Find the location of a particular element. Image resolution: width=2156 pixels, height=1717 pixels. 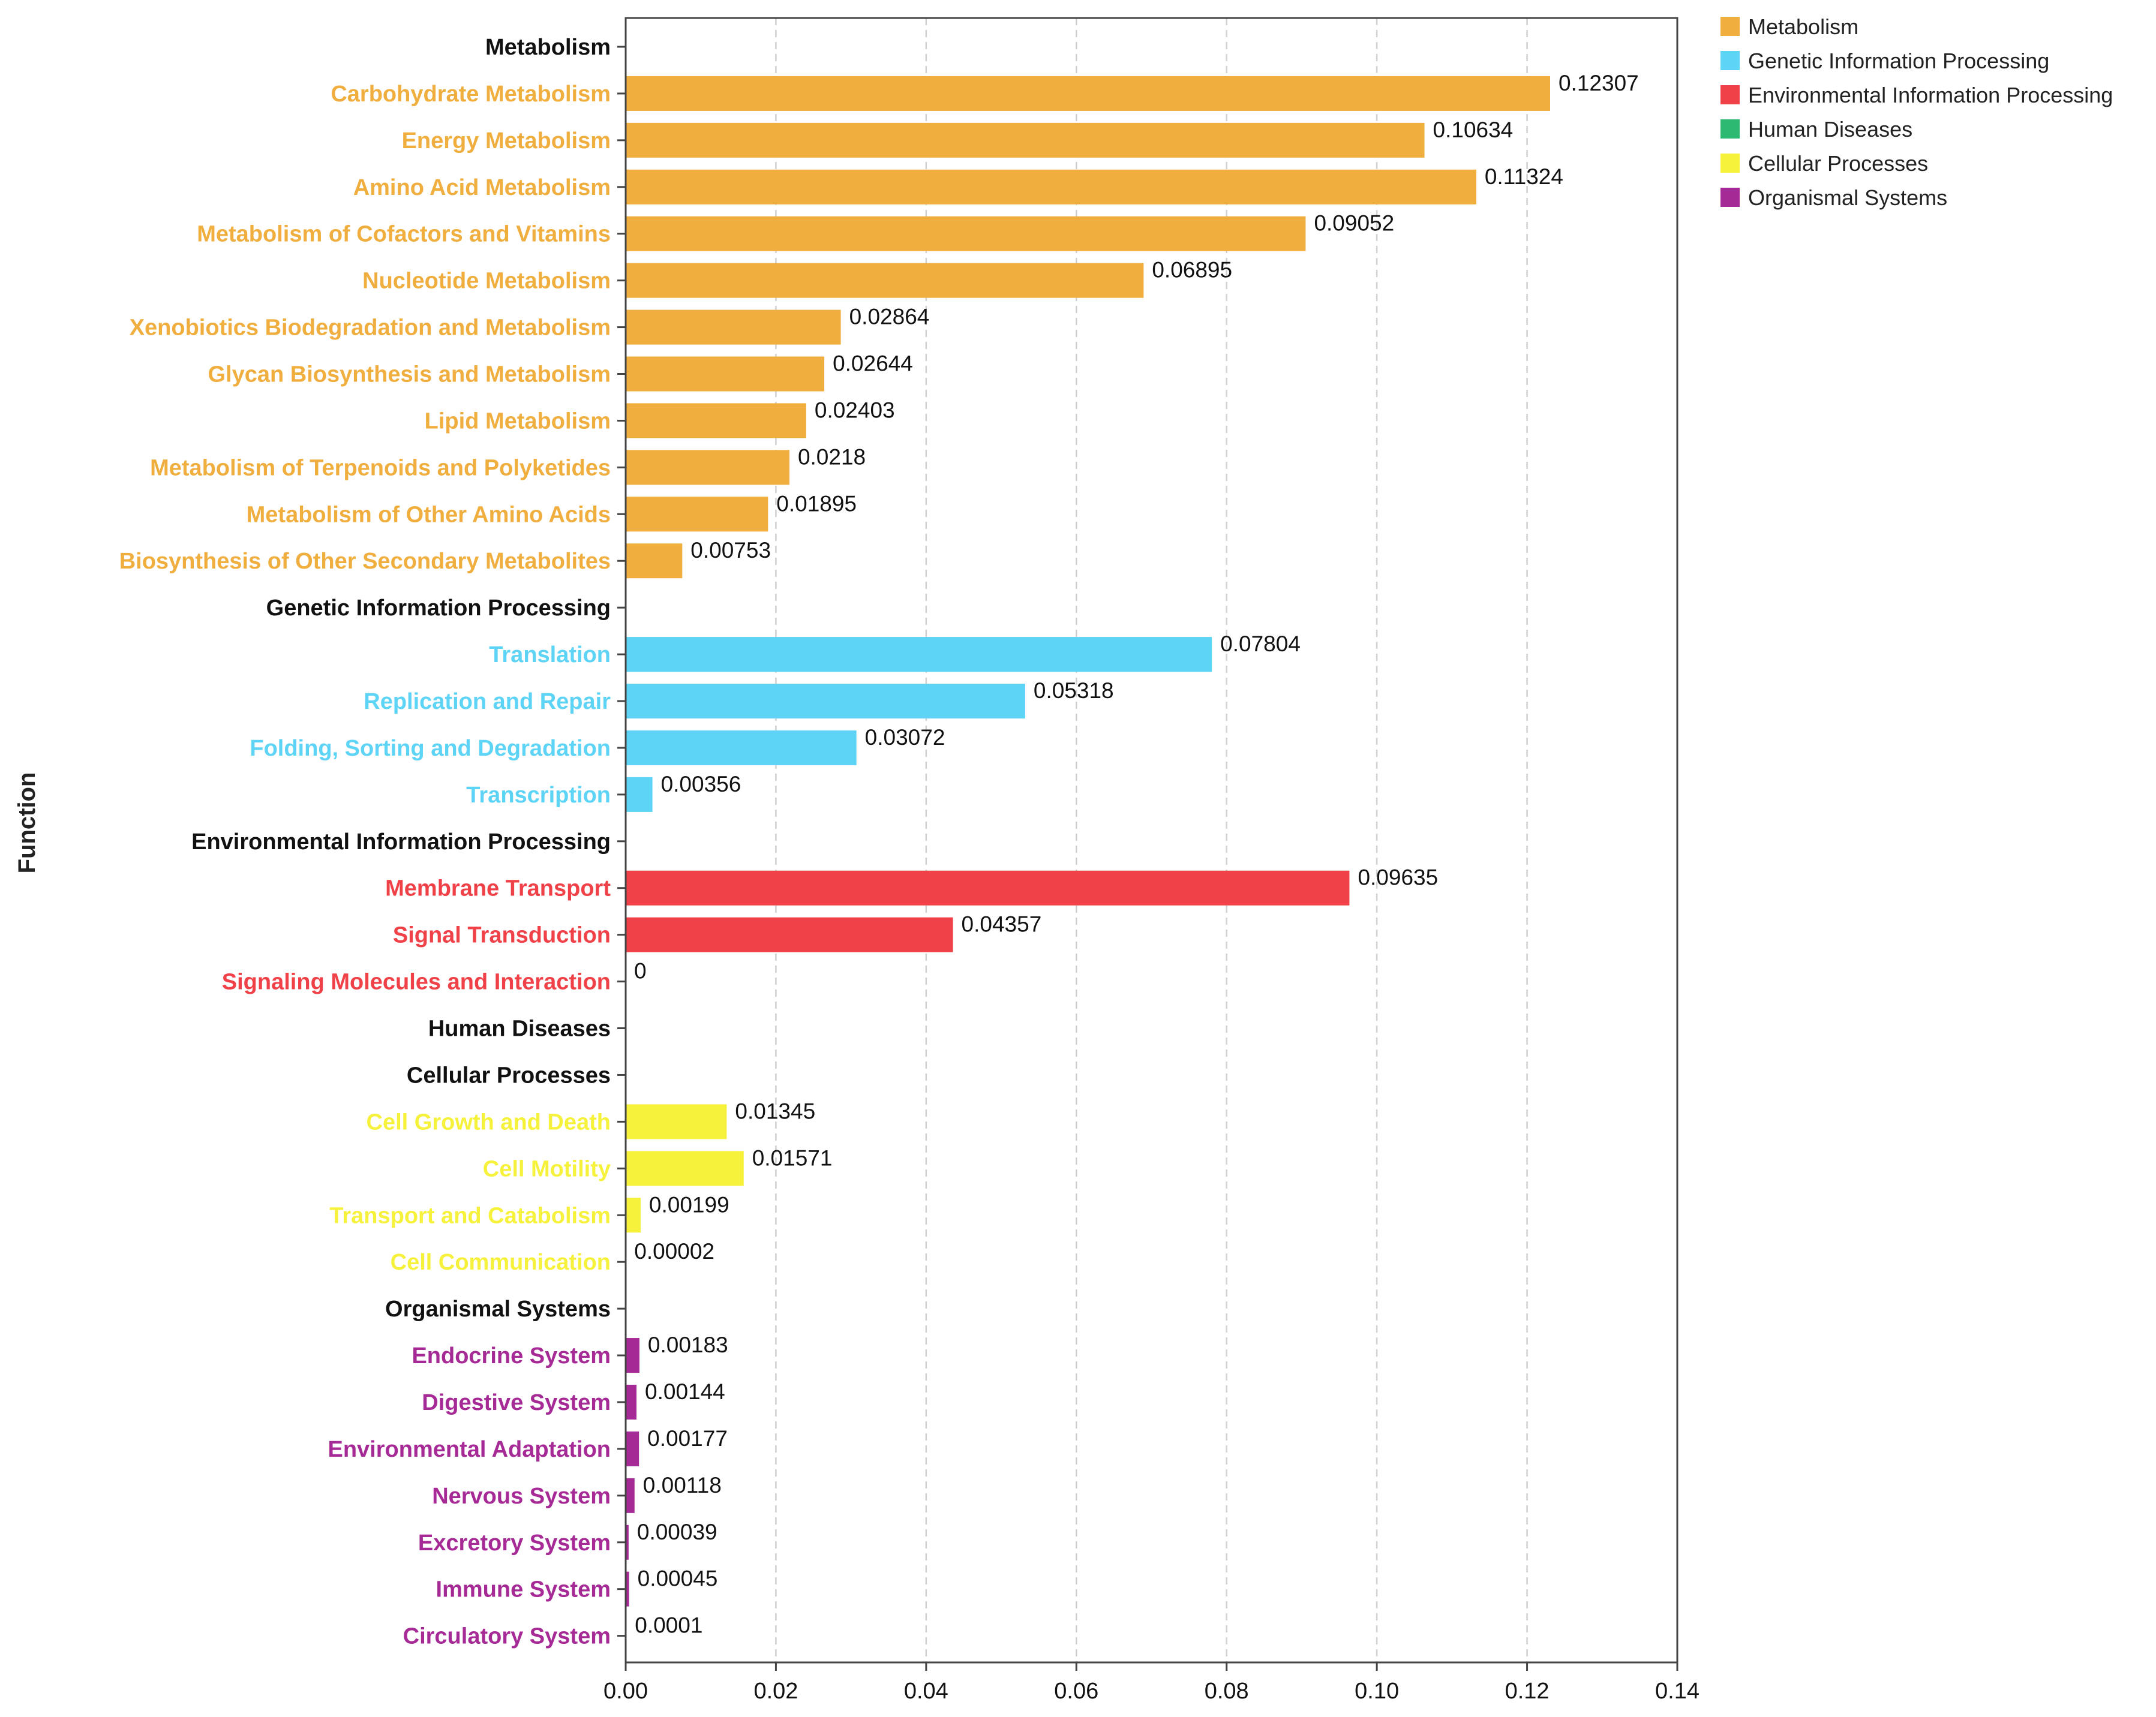

category-label: Metabolism of Terpenoids and Polyketides is located at coordinates (380, 467).